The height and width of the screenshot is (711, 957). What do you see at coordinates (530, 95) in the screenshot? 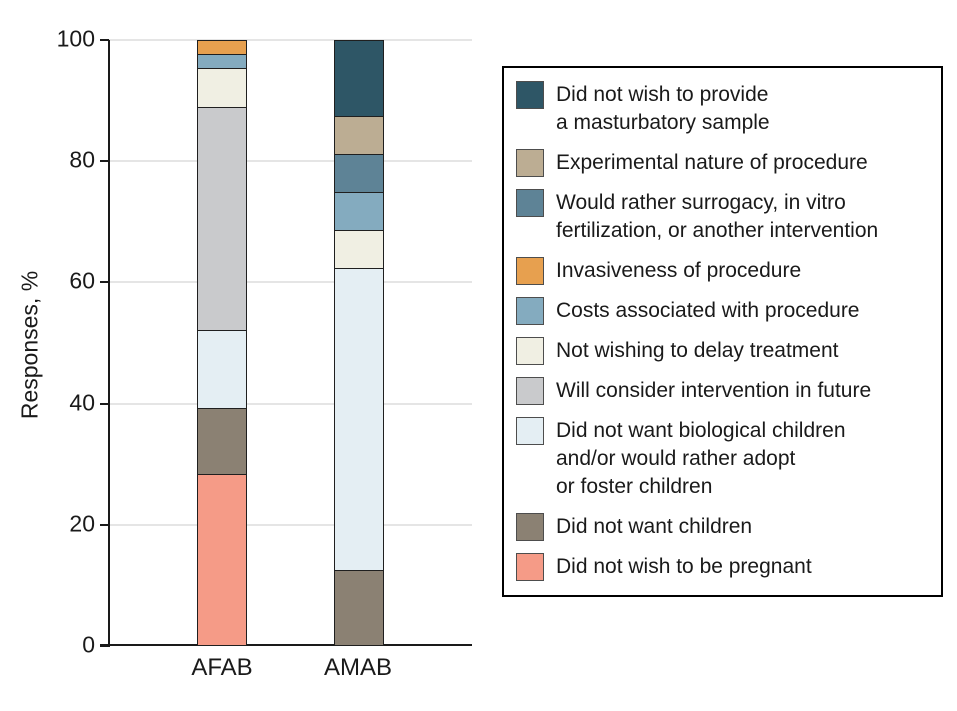
I see `legend-swatch-masturbatory-sample` at bounding box center [530, 95].